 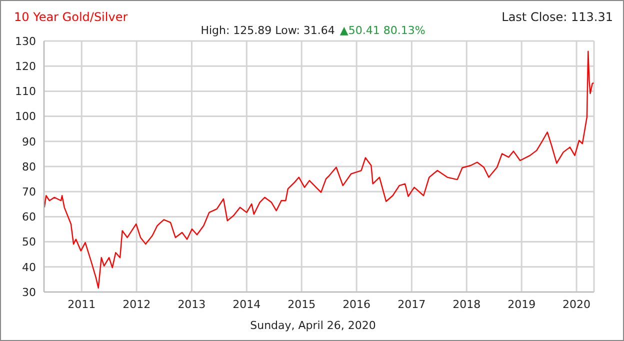 I want to click on y-tick-label: 110, so click(x=25, y=91).